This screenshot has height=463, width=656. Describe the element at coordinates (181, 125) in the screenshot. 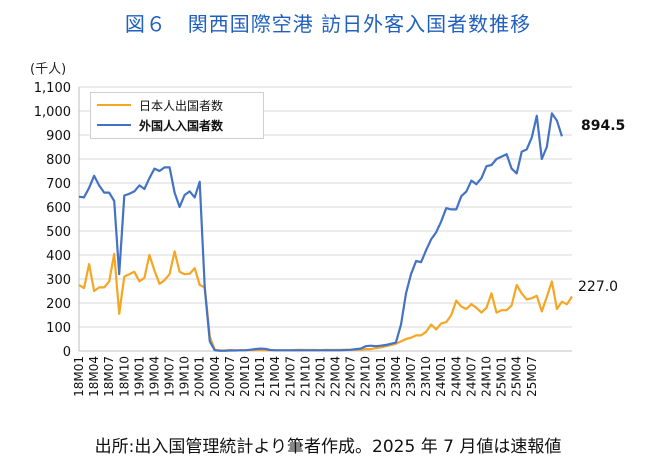

I see `legend-label-foreign: 外国人入国者数` at that location.